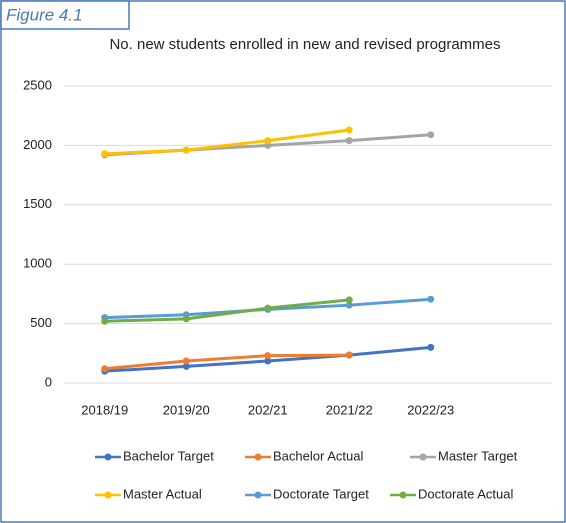 This screenshot has width=566, height=523. I want to click on legend-label: Master Actual, so click(162, 493).